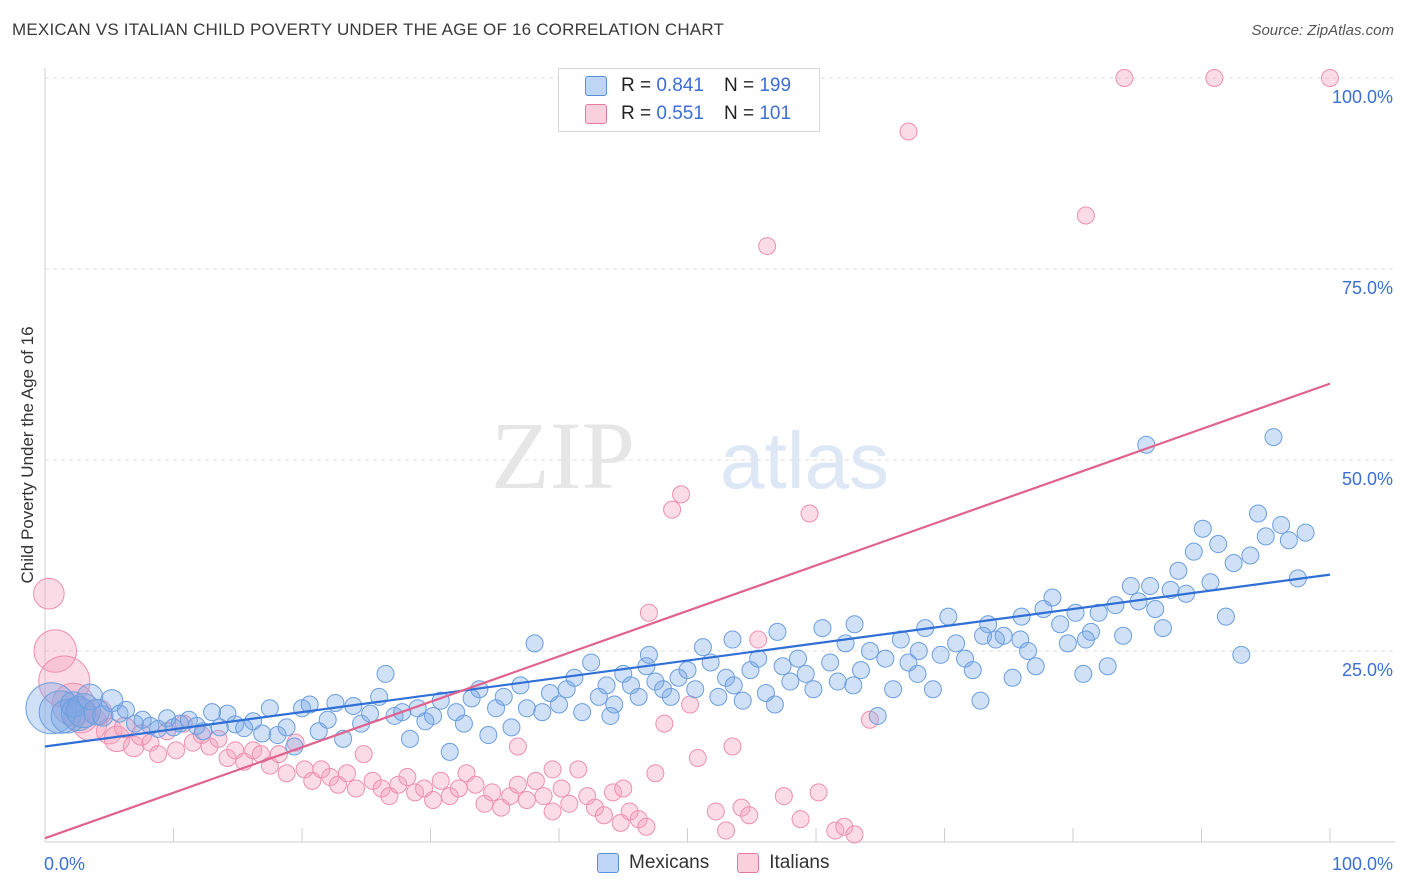  I want to click on legend-n-label: N =, so click(739, 85).